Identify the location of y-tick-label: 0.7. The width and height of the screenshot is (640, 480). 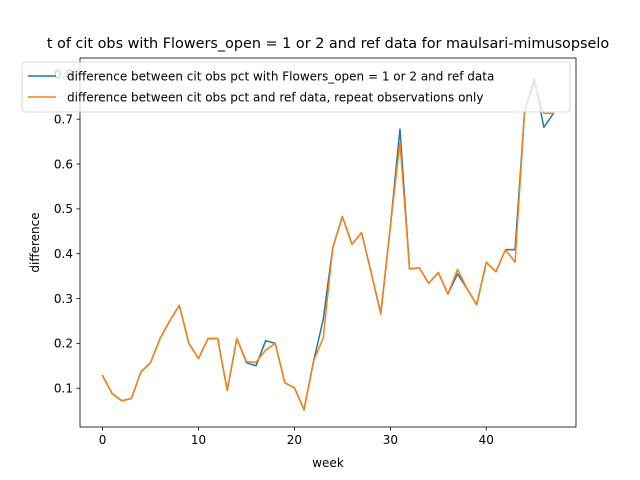
(63, 120).